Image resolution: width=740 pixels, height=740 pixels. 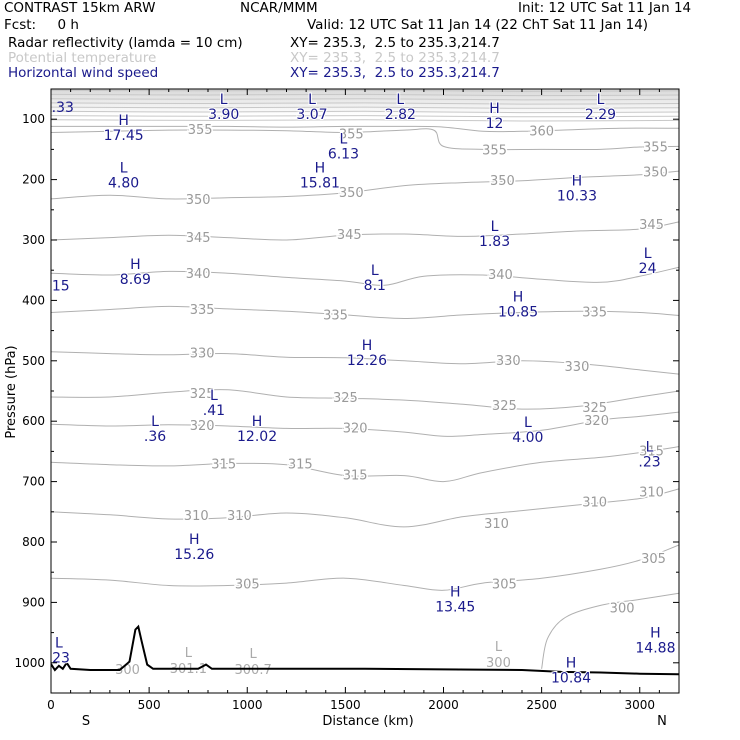 What do you see at coordinates (655, 648) in the screenshot?
I see `wind-extremum-value: 14.88` at bounding box center [655, 648].